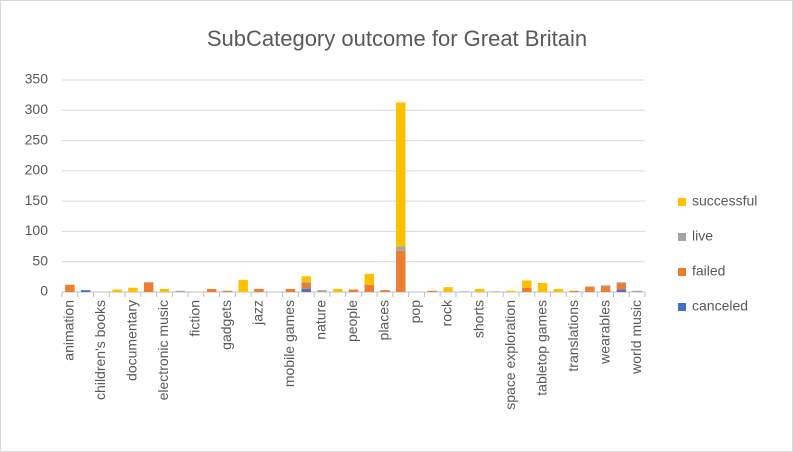 The height and width of the screenshot is (452, 793). I want to click on y-tick-label: 150, so click(37, 200).